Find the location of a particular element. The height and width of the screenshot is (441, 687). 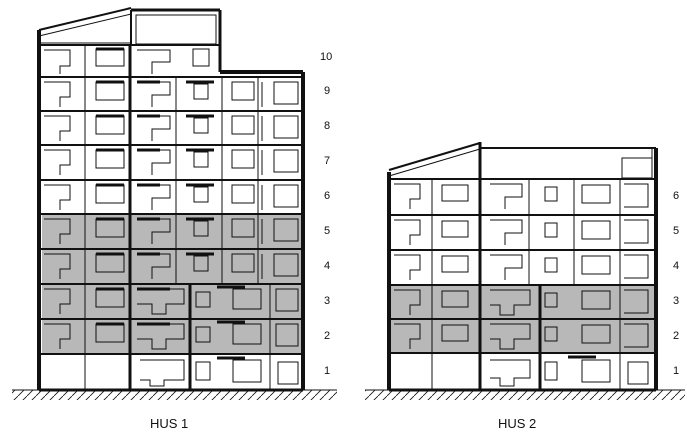

building-label-hus2: HUS 2 is located at coordinates (517, 423).